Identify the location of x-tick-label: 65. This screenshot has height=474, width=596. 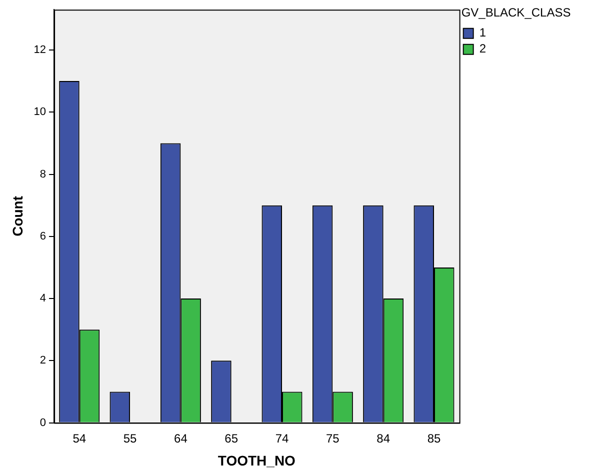
(231, 438).